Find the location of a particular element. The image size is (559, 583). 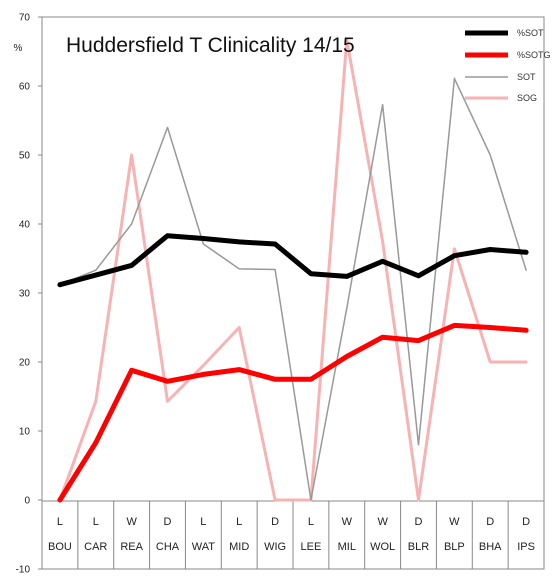

legend-label: %SOTG is located at coordinates (534, 55).